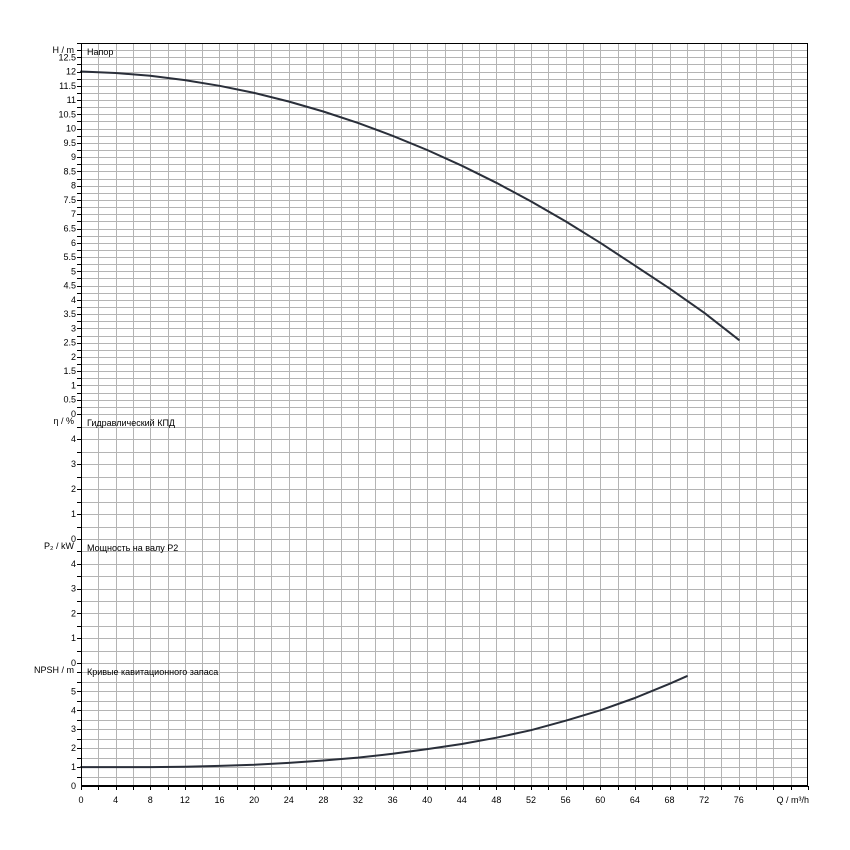 The width and height of the screenshot is (850, 850). I want to click on x-tick-label: 28, so click(323, 800).